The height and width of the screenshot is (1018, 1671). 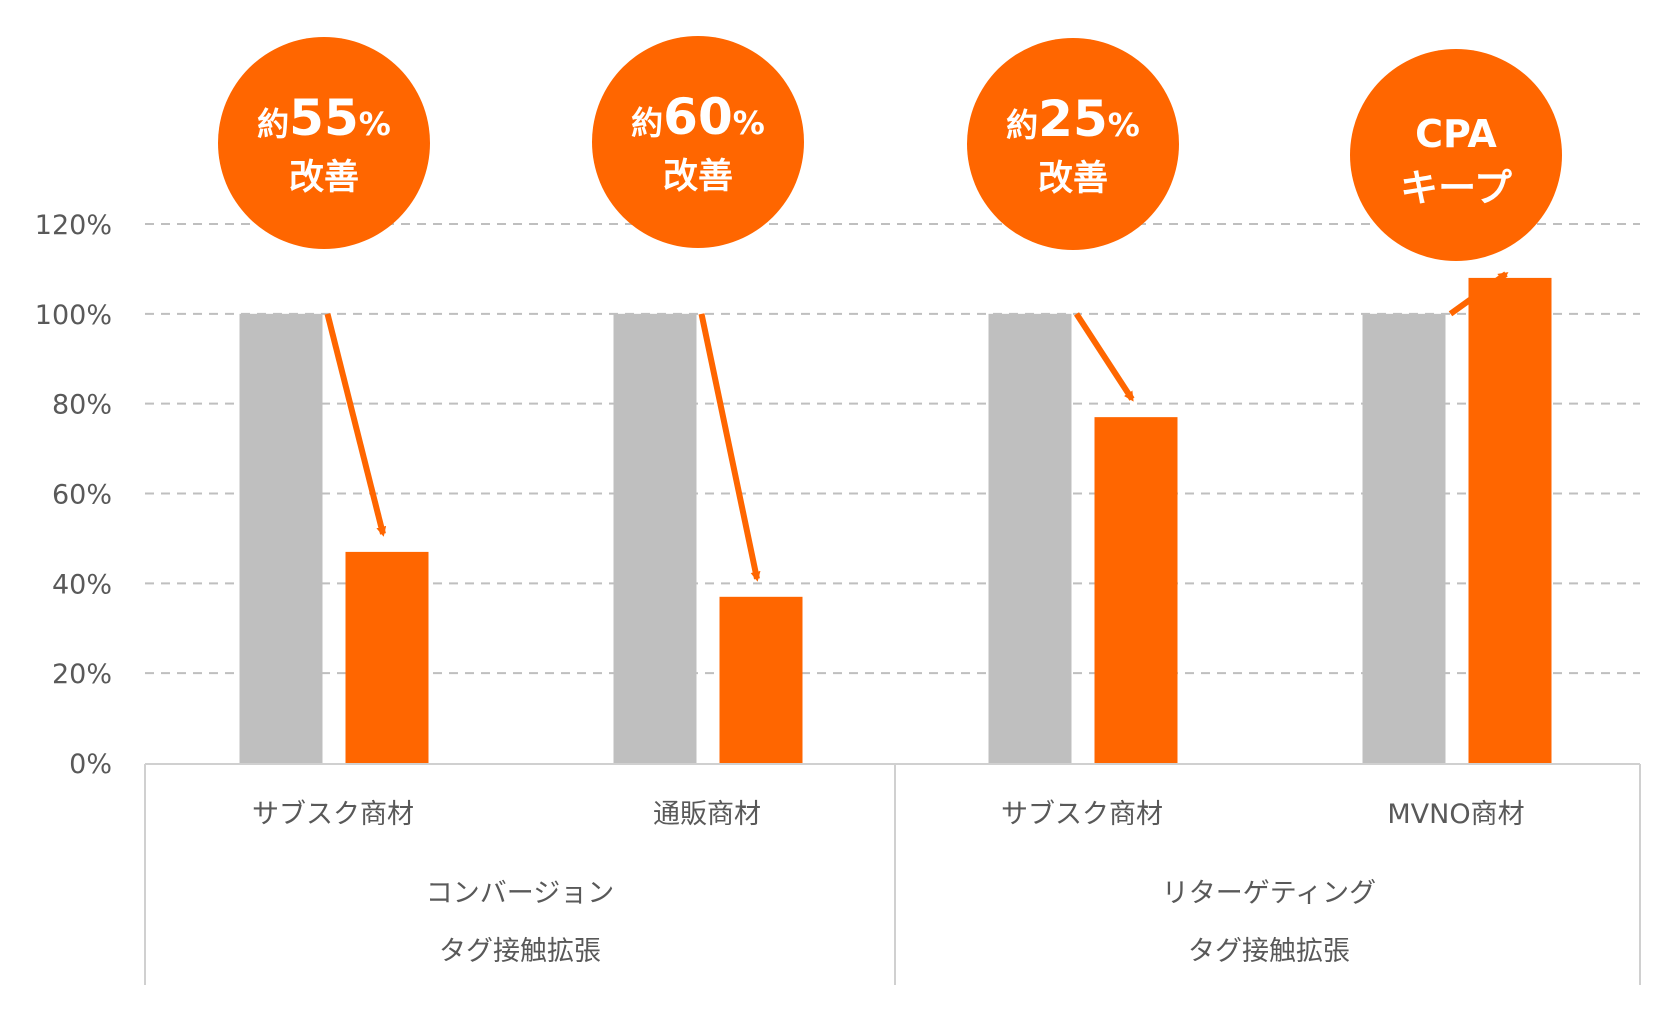 What do you see at coordinates (1269, 893) in the screenshot?
I see `x-group-label: リターゲティング` at bounding box center [1269, 893].